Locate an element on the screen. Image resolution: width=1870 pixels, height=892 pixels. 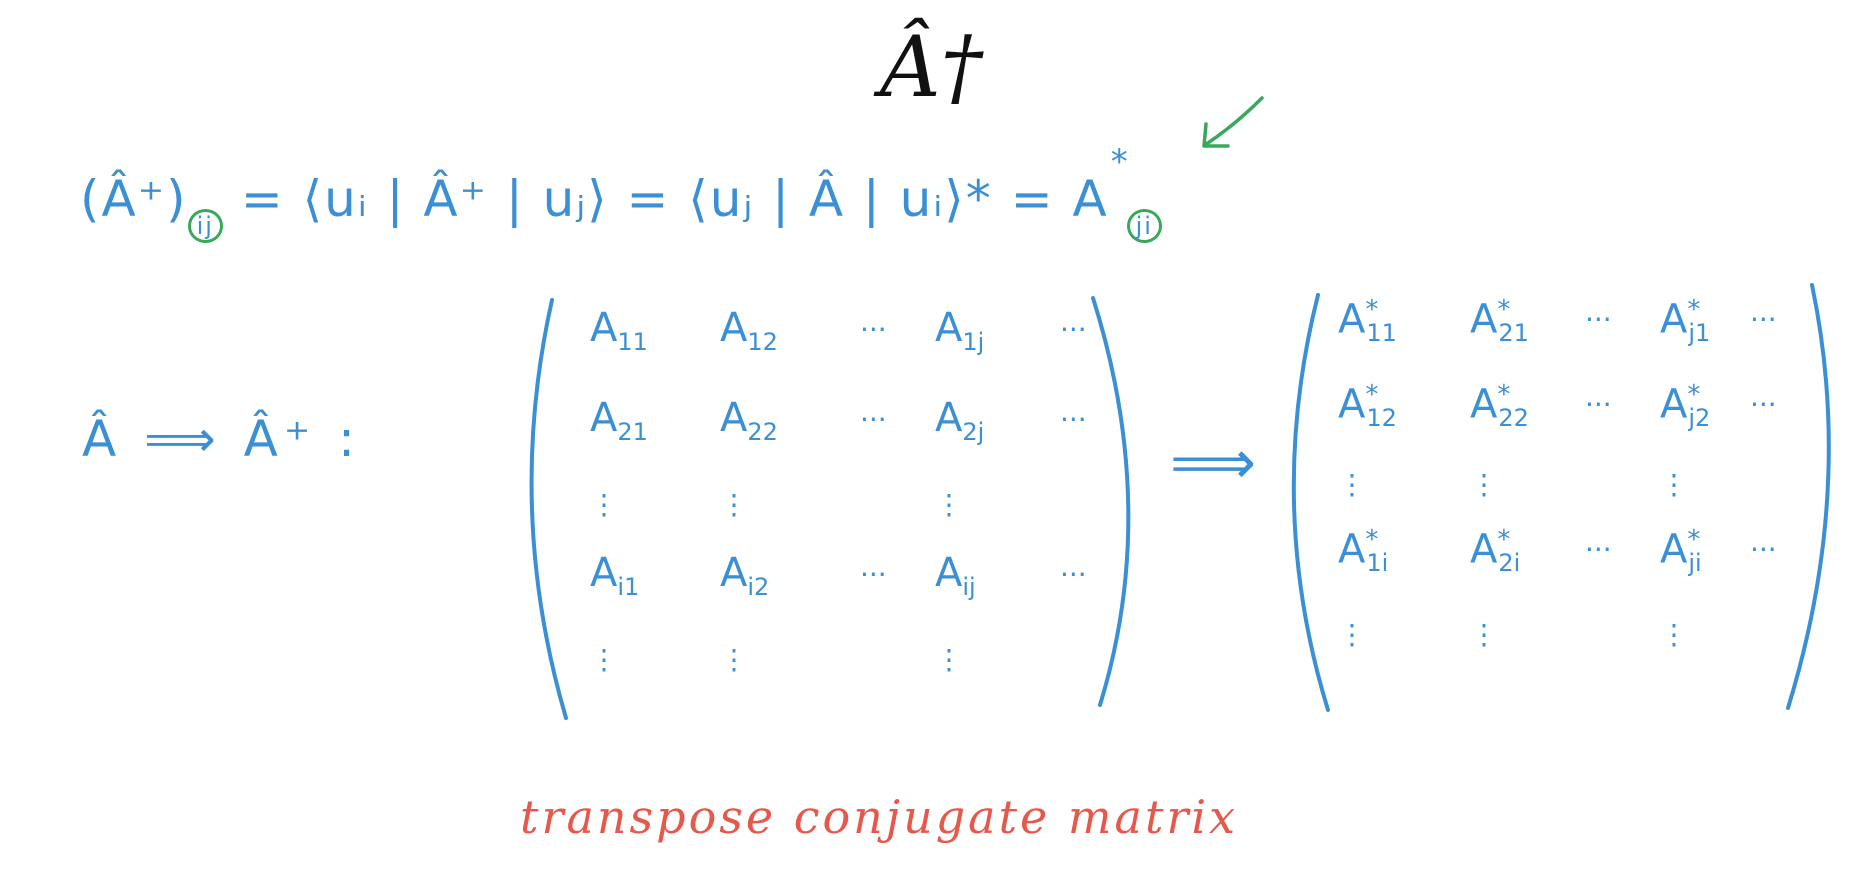
matrix-A-dagger-entry-r5-c4: ⋮ is located at coordinates (1674, 634).